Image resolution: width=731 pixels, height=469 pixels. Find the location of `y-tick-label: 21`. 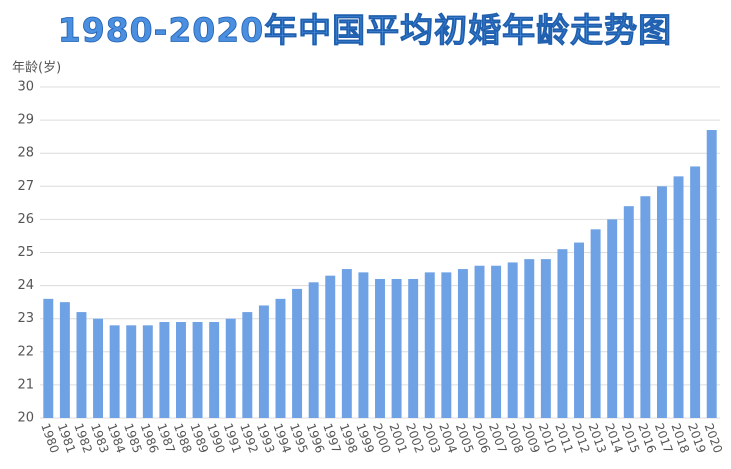

y-tick-label: 21 is located at coordinates (25, 384).